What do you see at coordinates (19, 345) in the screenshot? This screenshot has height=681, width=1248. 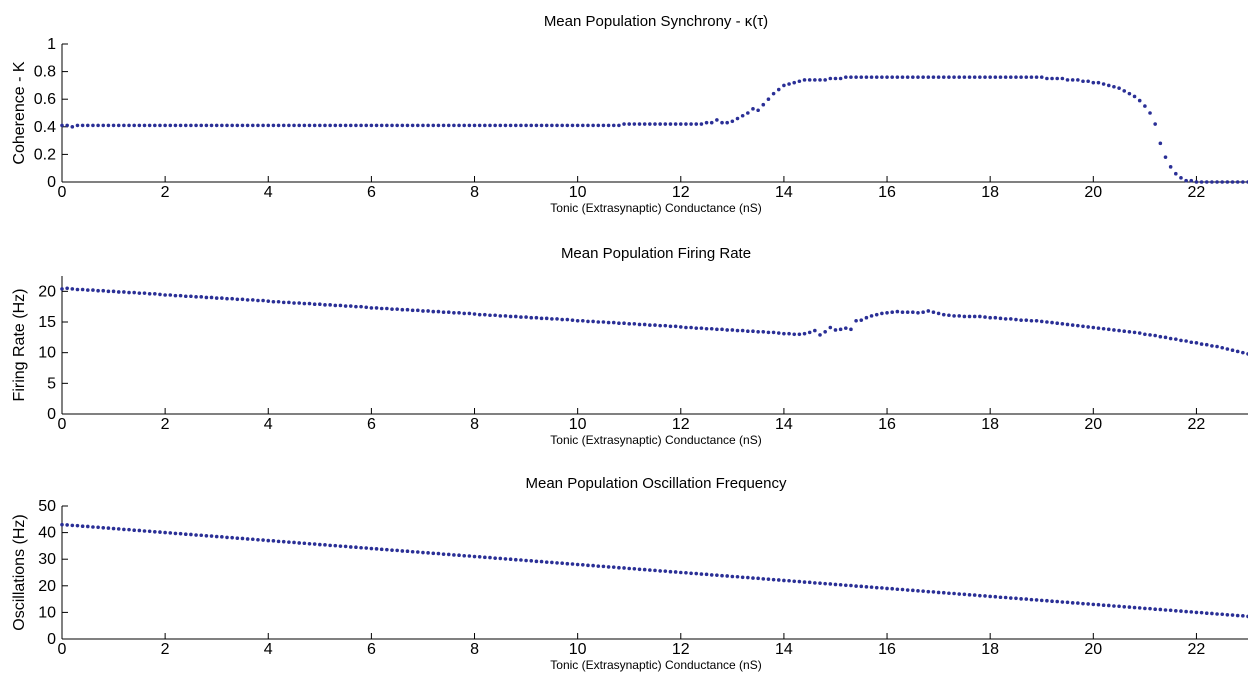 I see `y-axis-label: Firing Rate (Hz)` at bounding box center [19, 345].